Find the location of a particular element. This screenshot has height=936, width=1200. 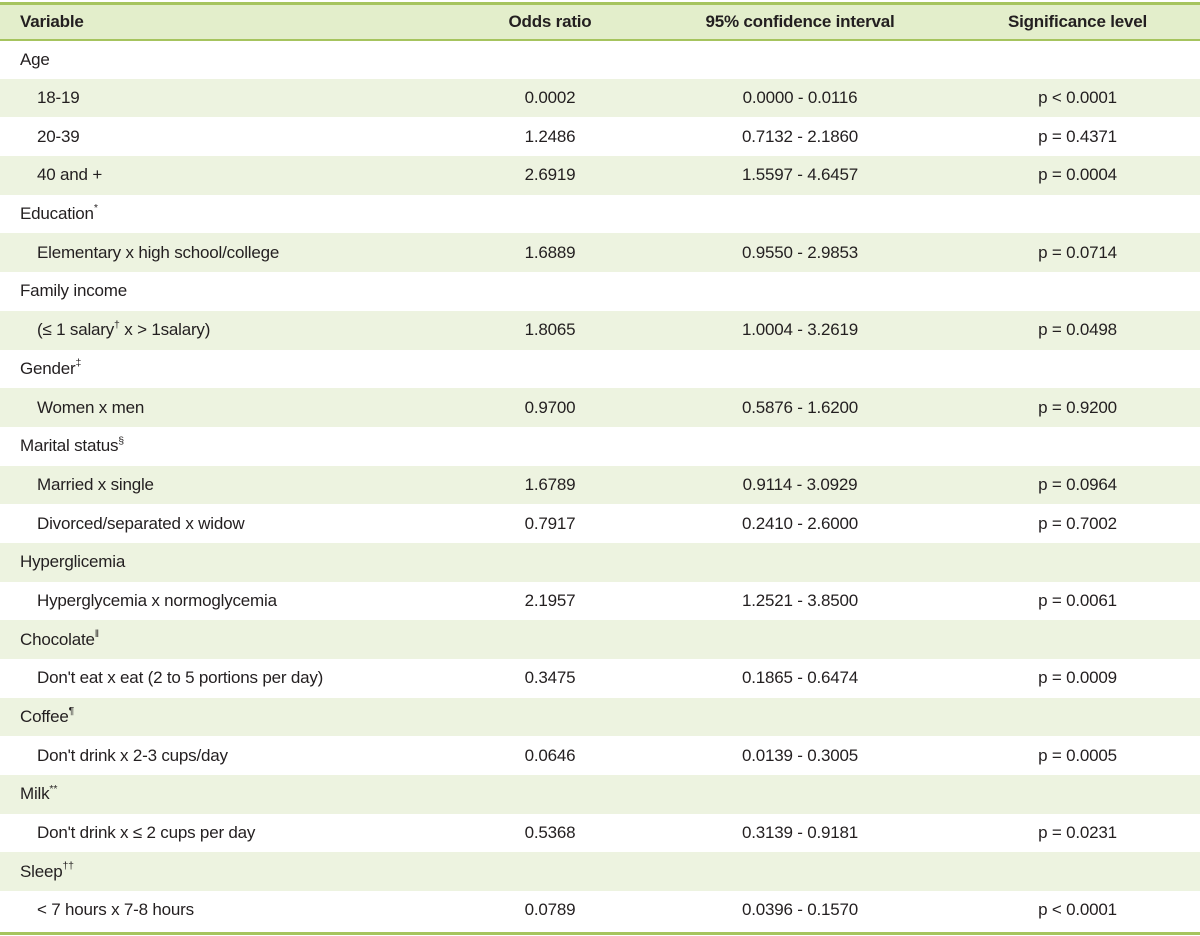

variable-cell: Don't drink x 2-3 cups/day is located at coordinates (227, 755).